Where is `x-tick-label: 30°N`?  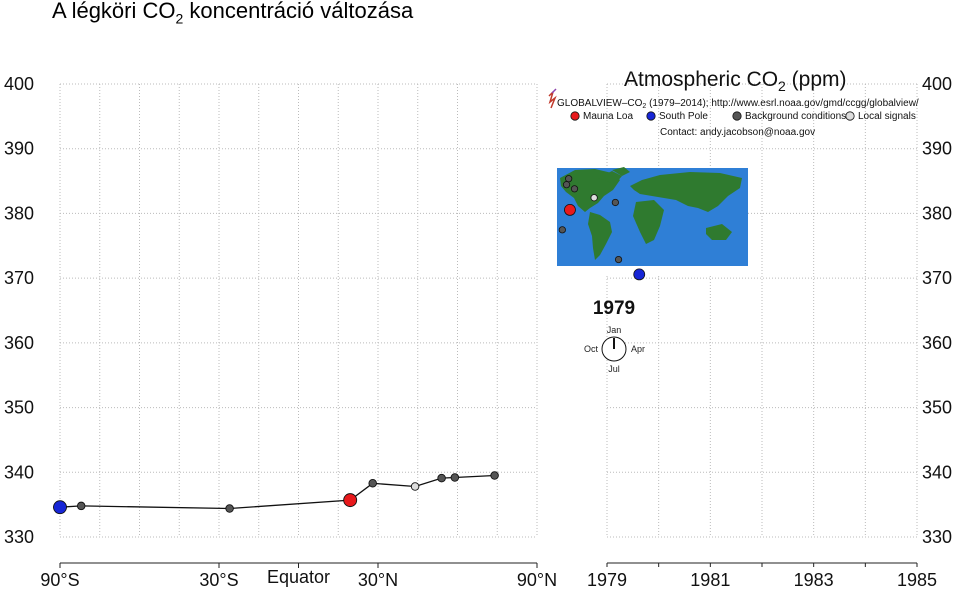
x-tick-label: 30°N is located at coordinates (378, 580).